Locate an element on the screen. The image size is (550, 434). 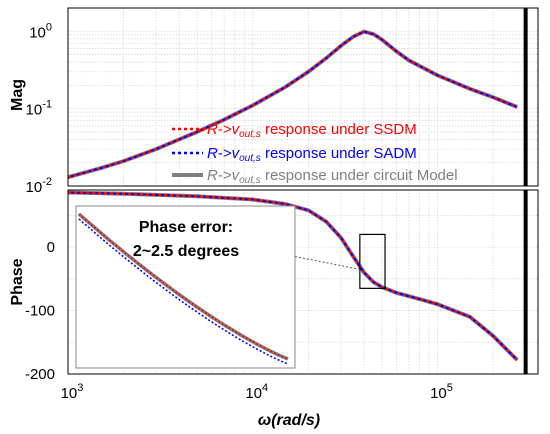
zoom-box is located at coordinates (372, 261).